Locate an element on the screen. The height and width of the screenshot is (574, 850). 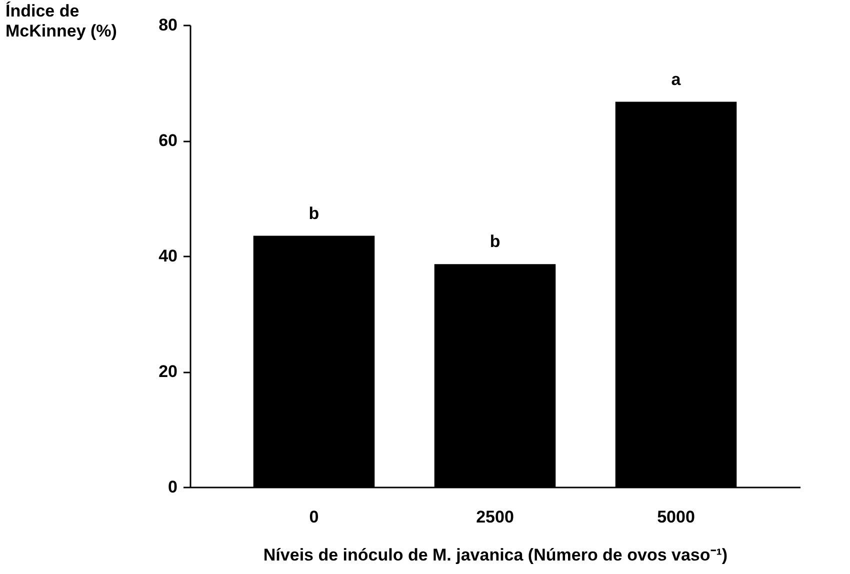
y-tick-label: 80 is located at coordinates (168, 25).